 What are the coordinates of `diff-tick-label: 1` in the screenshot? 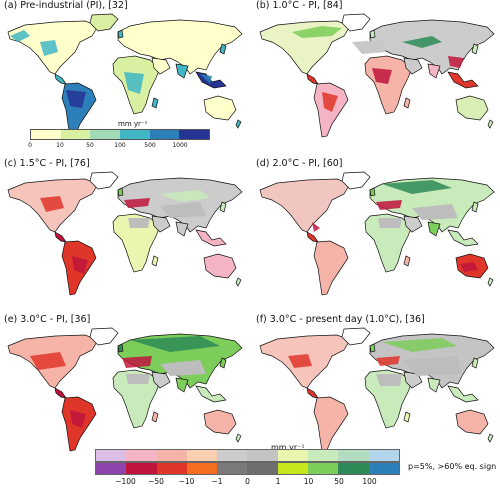 It's located at (278, 481).